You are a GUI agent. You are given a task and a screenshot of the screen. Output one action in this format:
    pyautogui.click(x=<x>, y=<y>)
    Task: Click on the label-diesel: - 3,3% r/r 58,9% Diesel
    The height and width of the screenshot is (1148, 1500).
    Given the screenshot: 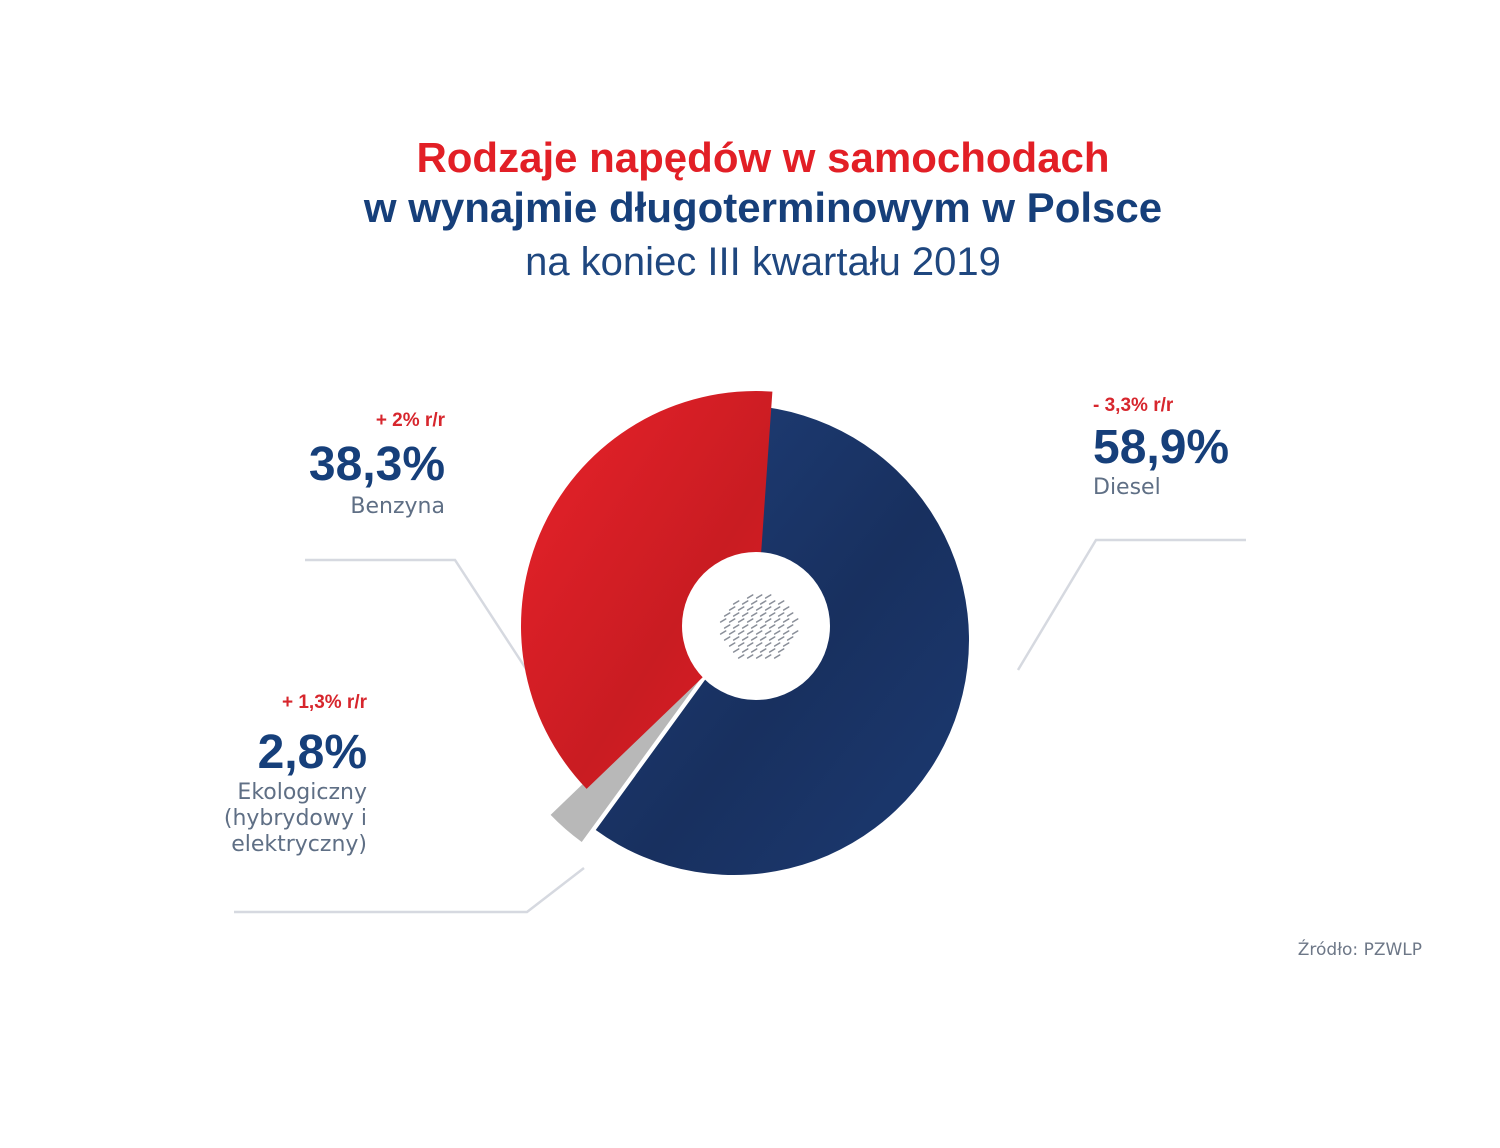 What is the action you would take?
    pyautogui.click(x=1161, y=448)
    